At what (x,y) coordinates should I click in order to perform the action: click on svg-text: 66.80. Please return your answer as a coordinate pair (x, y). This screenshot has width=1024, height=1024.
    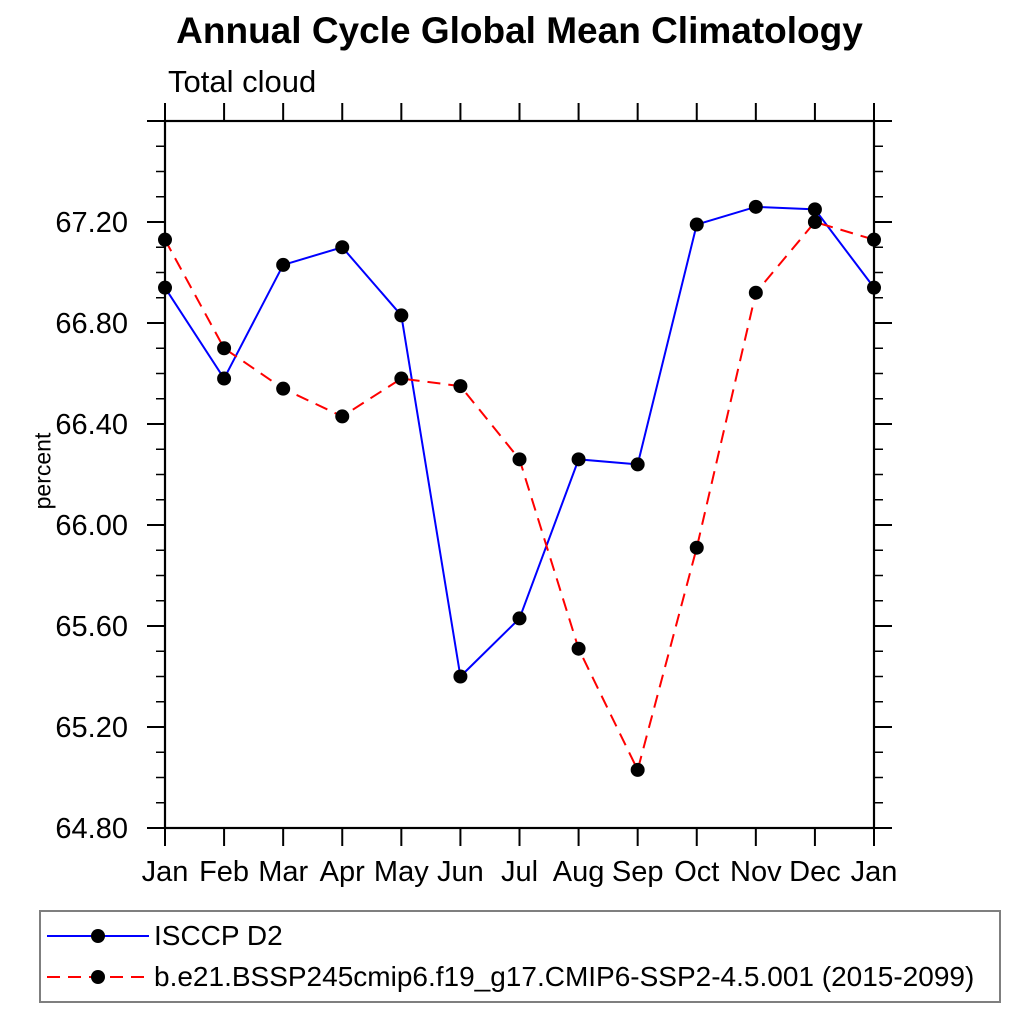
    Looking at the image, I should click on (91, 324).